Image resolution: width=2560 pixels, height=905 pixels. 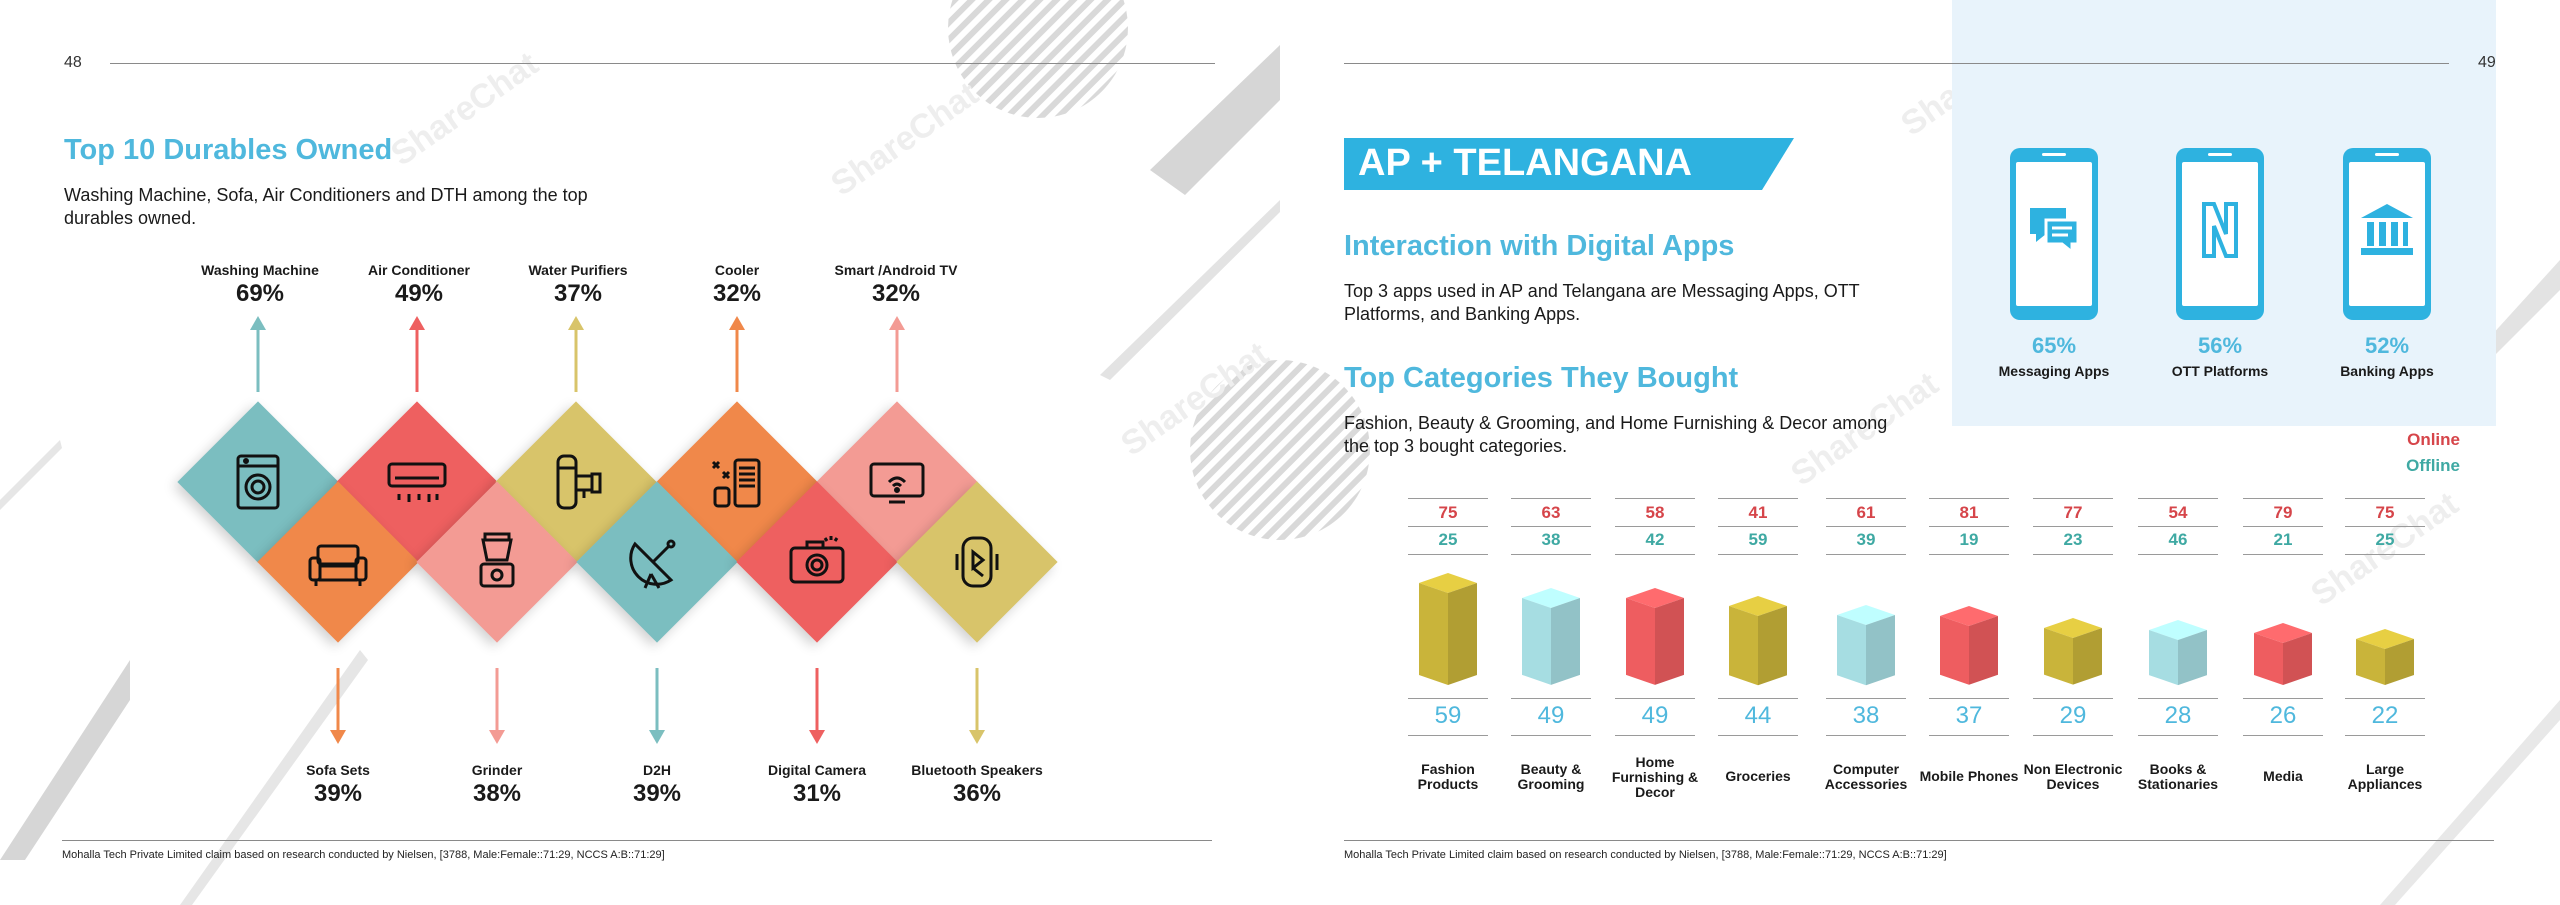 I want to click on section-title-apps: Interaction with Digital Apps, so click(x=1539, y=246).